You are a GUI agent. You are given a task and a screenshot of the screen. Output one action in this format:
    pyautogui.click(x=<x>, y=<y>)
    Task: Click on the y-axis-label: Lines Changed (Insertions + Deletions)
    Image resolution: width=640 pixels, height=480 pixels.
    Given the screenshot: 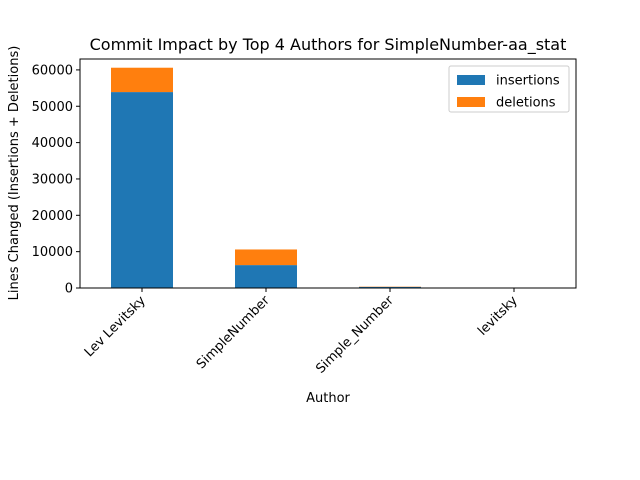 What is the action you would take?
    pyautogui.click(x=14, y=173)
    